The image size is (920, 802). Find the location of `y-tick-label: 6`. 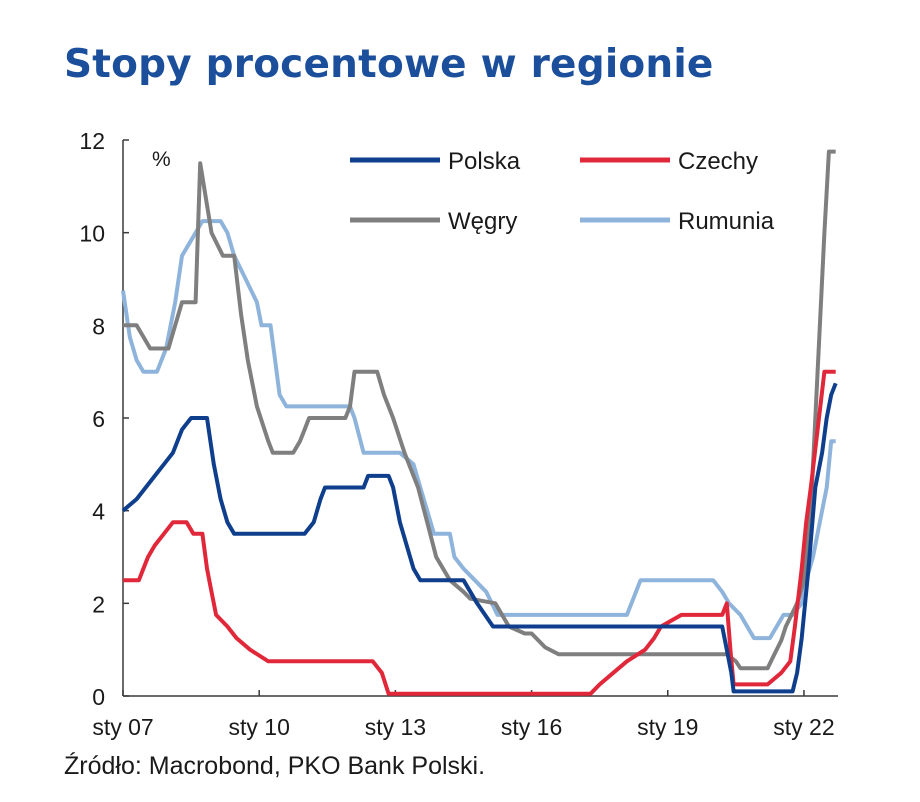

y-tick-label: 6 is located at coordinates (98, 419).